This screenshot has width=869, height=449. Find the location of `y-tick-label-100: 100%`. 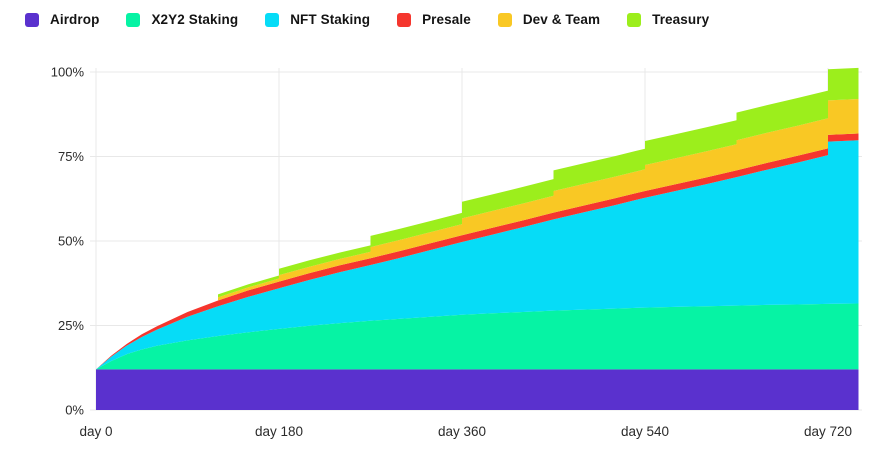

y-tick-label-100: 100% is located at coordinates (68, 72).